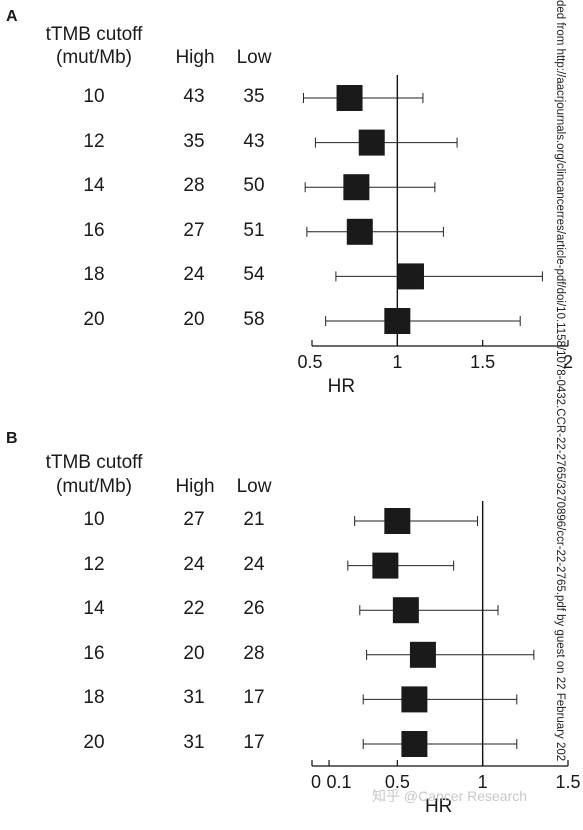 This screenshot has width=583, height=830. Describe the element at coordinates (339, 782) in the screenshot. I see `panel-b-x-tick-label: 0.1` at that location.